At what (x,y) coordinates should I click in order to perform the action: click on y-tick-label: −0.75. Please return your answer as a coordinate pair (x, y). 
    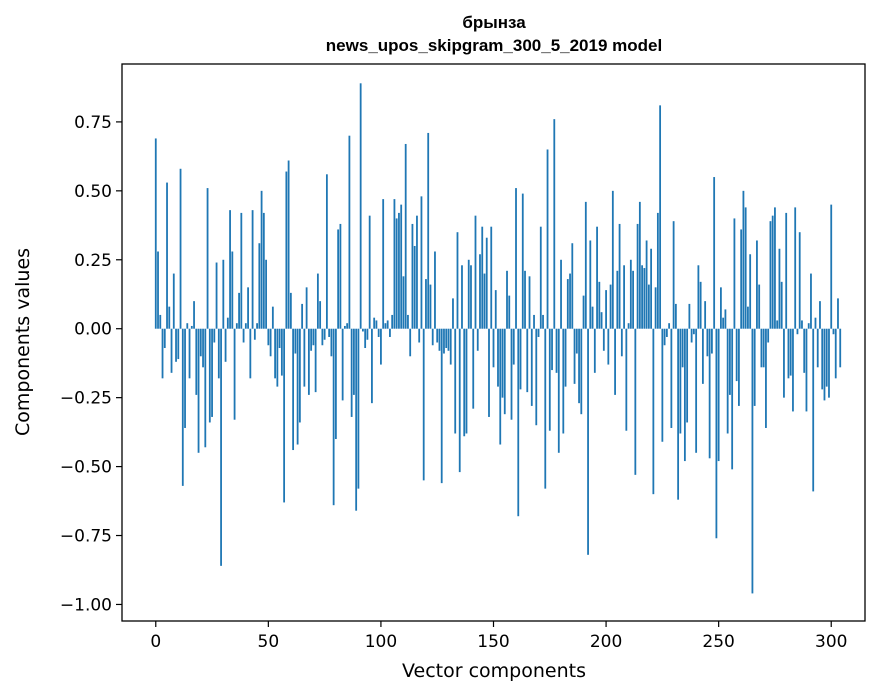
    Looking at the image, I should click on (86, 537).